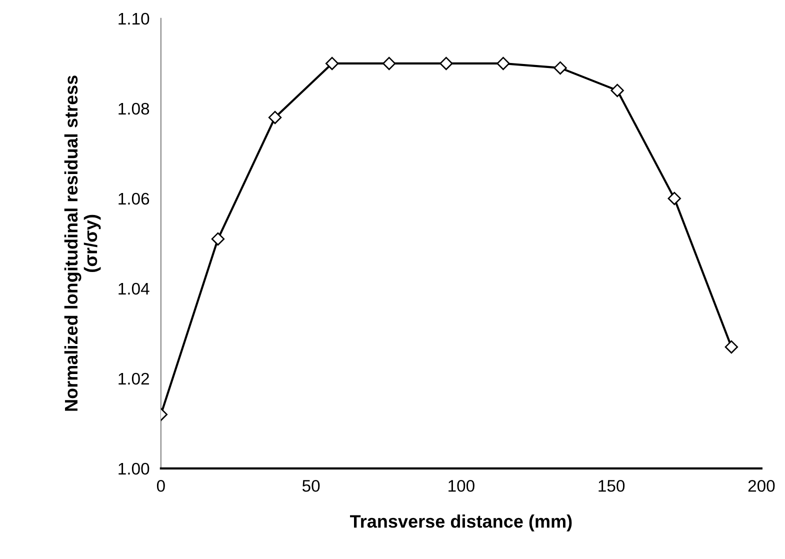 The width and height of the screenshot is (785, 559). What do you see at coordinates (134, 468) in the screenshot?
I see `y-tick-label: 1.00` at bounding box center [134, 468].